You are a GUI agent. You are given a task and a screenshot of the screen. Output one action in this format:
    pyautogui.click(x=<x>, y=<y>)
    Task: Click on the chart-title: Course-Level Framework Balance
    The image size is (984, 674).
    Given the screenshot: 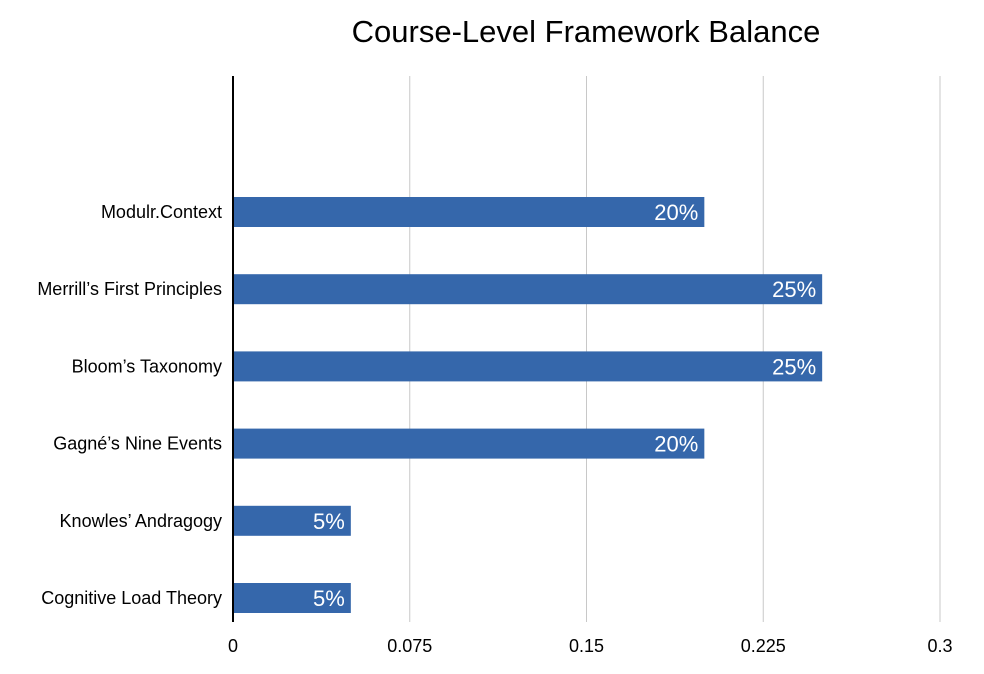 What is the action you would take?
    pyautogui.click(x=586, y=31)
    